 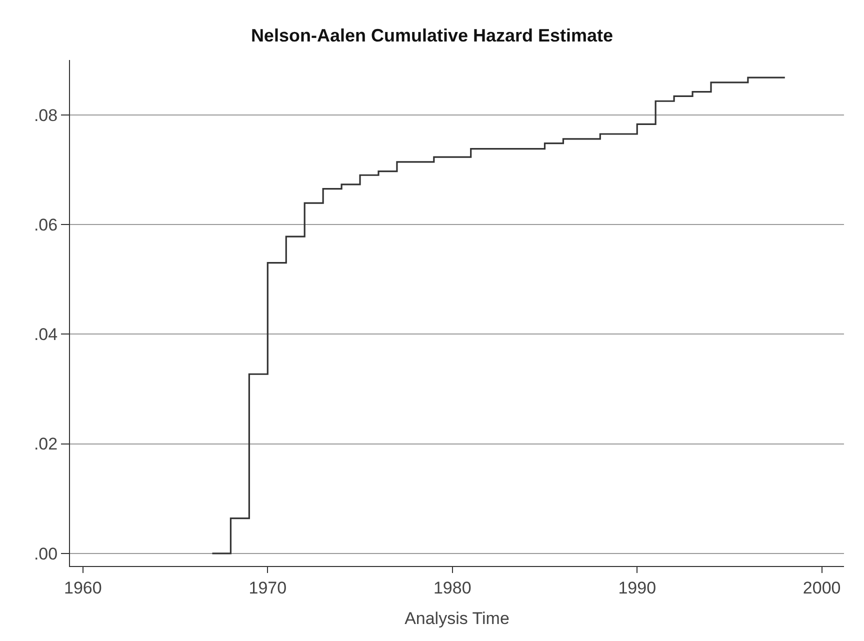 I want to click on chart-title: Nelson-Aalen Cumulative Hazard Estimate, so click(x=432, y=35).